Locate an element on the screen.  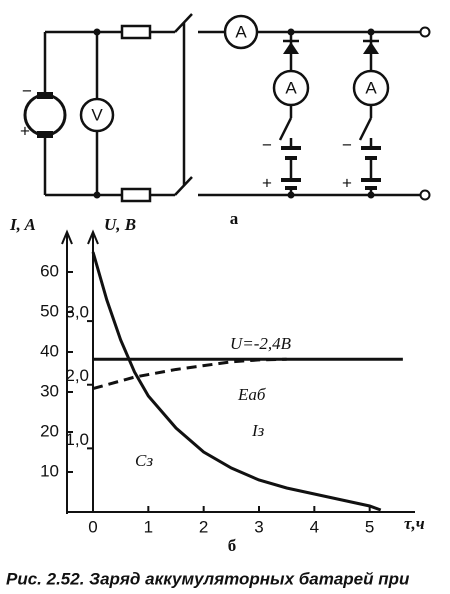
x-tick-label: 1 is located at coordinates (148, 526).